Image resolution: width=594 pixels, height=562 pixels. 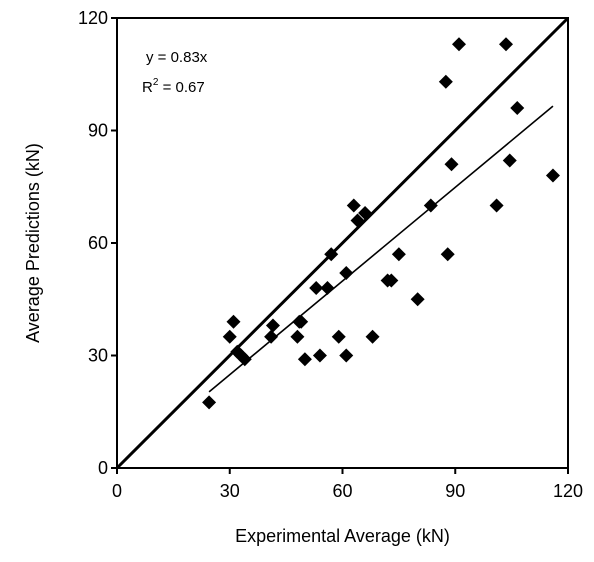 What do you see at coordinates (93, 18) in the screenshot?
I see `y-tick-label: 120` at bounding box center [93, 18].